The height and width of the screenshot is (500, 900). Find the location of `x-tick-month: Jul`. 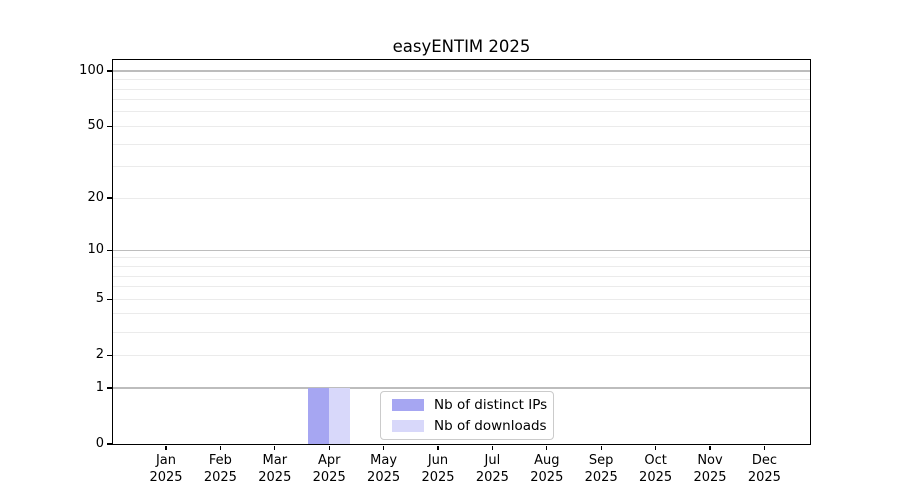

x-tick-month: Jul is located at coordinates (492, 460).